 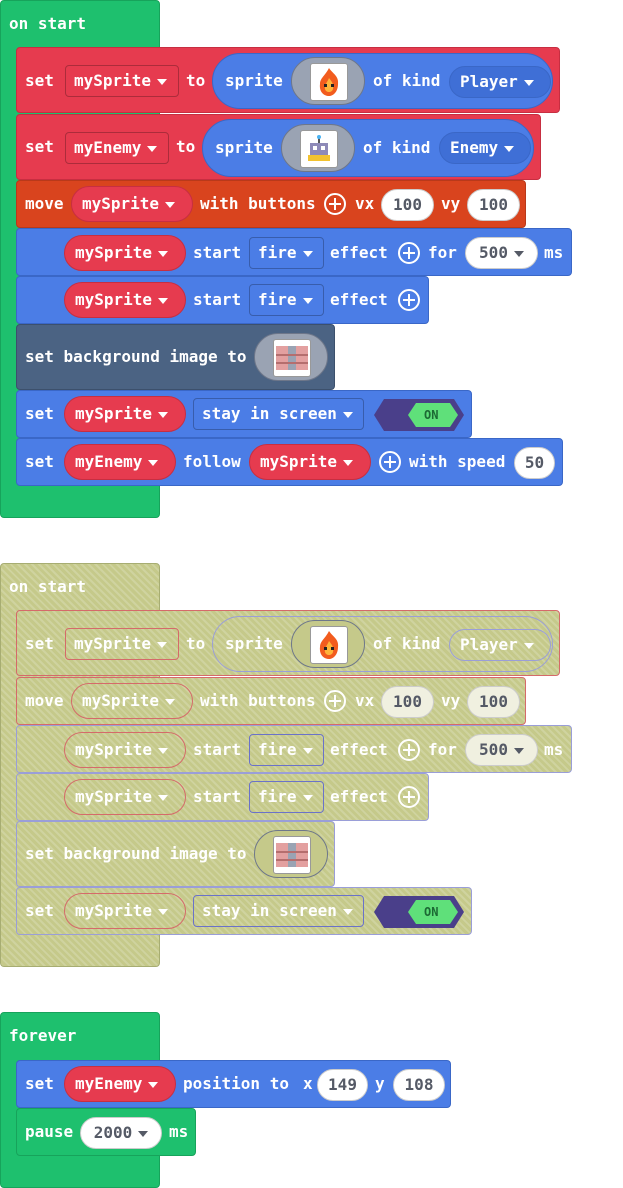 I want to click on target-reporter: mySprite, so click(x=310, y=462).